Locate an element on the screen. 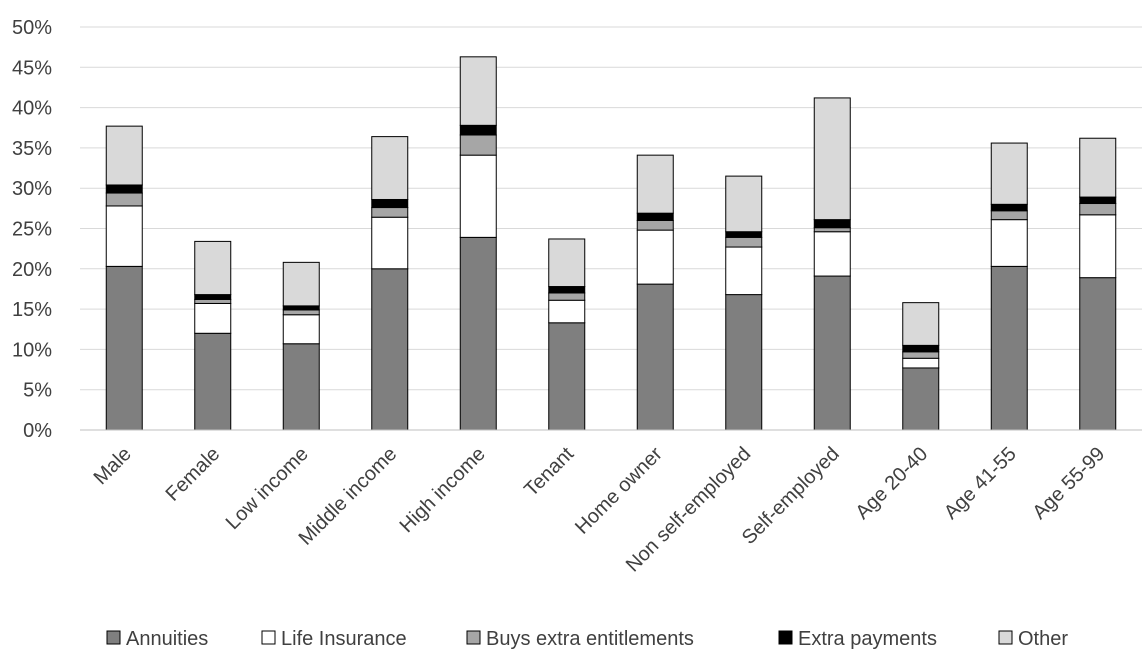  legend-item-annuities: Annuities is located at coordinates (157, 639).